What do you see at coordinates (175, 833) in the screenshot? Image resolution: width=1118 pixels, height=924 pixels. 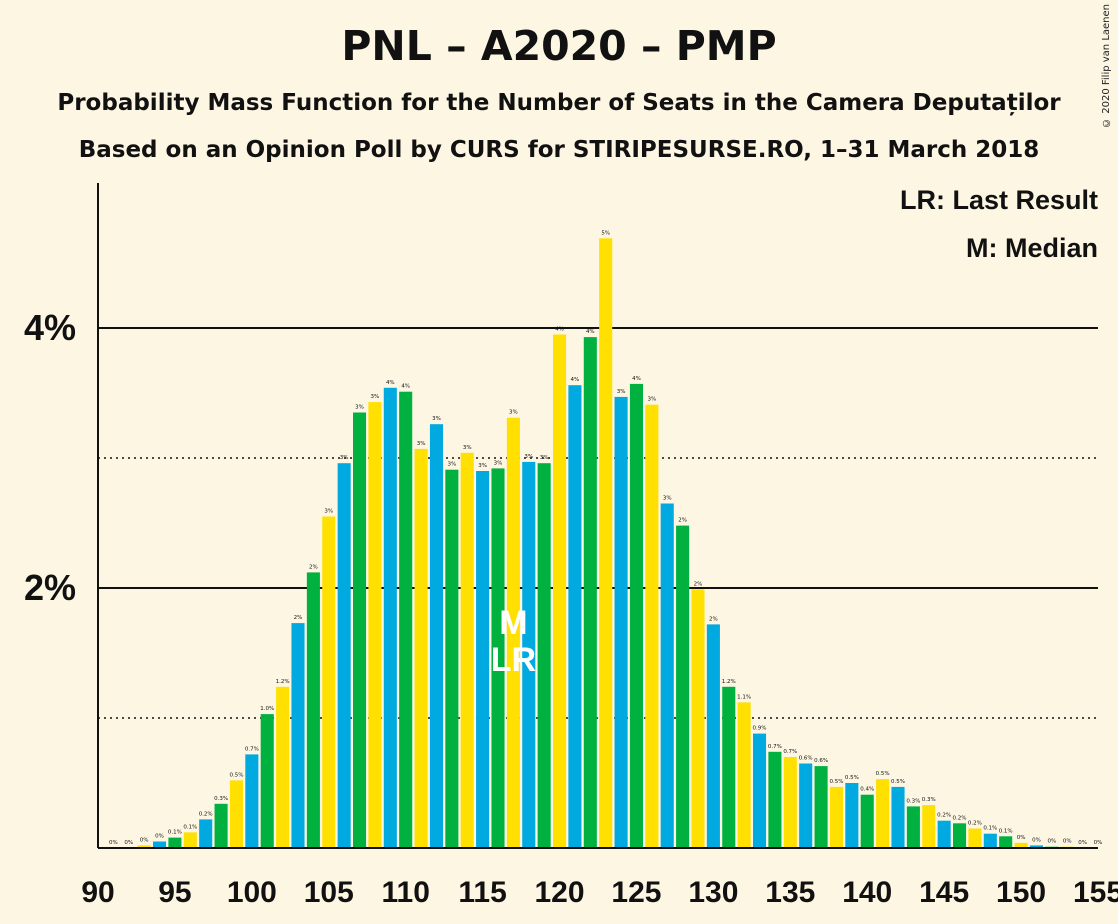 I see `data-label-seat-95: 0.1%` at bounding box center [175, 833].